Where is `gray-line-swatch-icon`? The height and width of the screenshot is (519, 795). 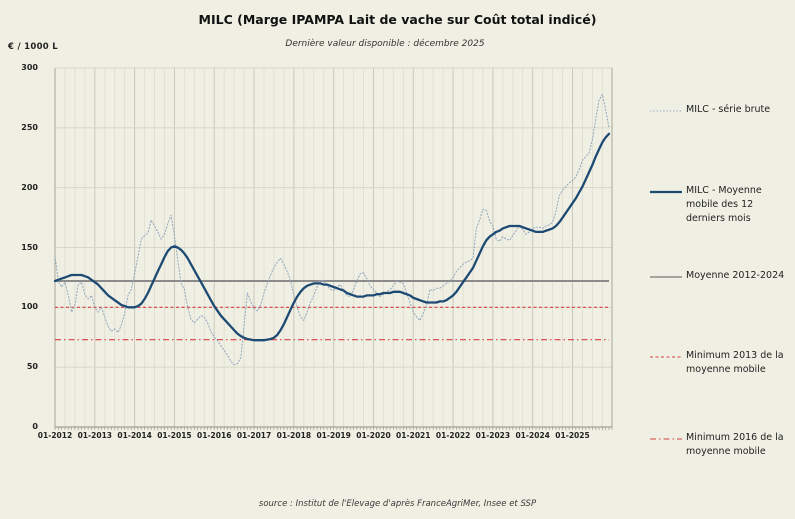 gray-line-swatch-icon is located at coordinates (666, 277).